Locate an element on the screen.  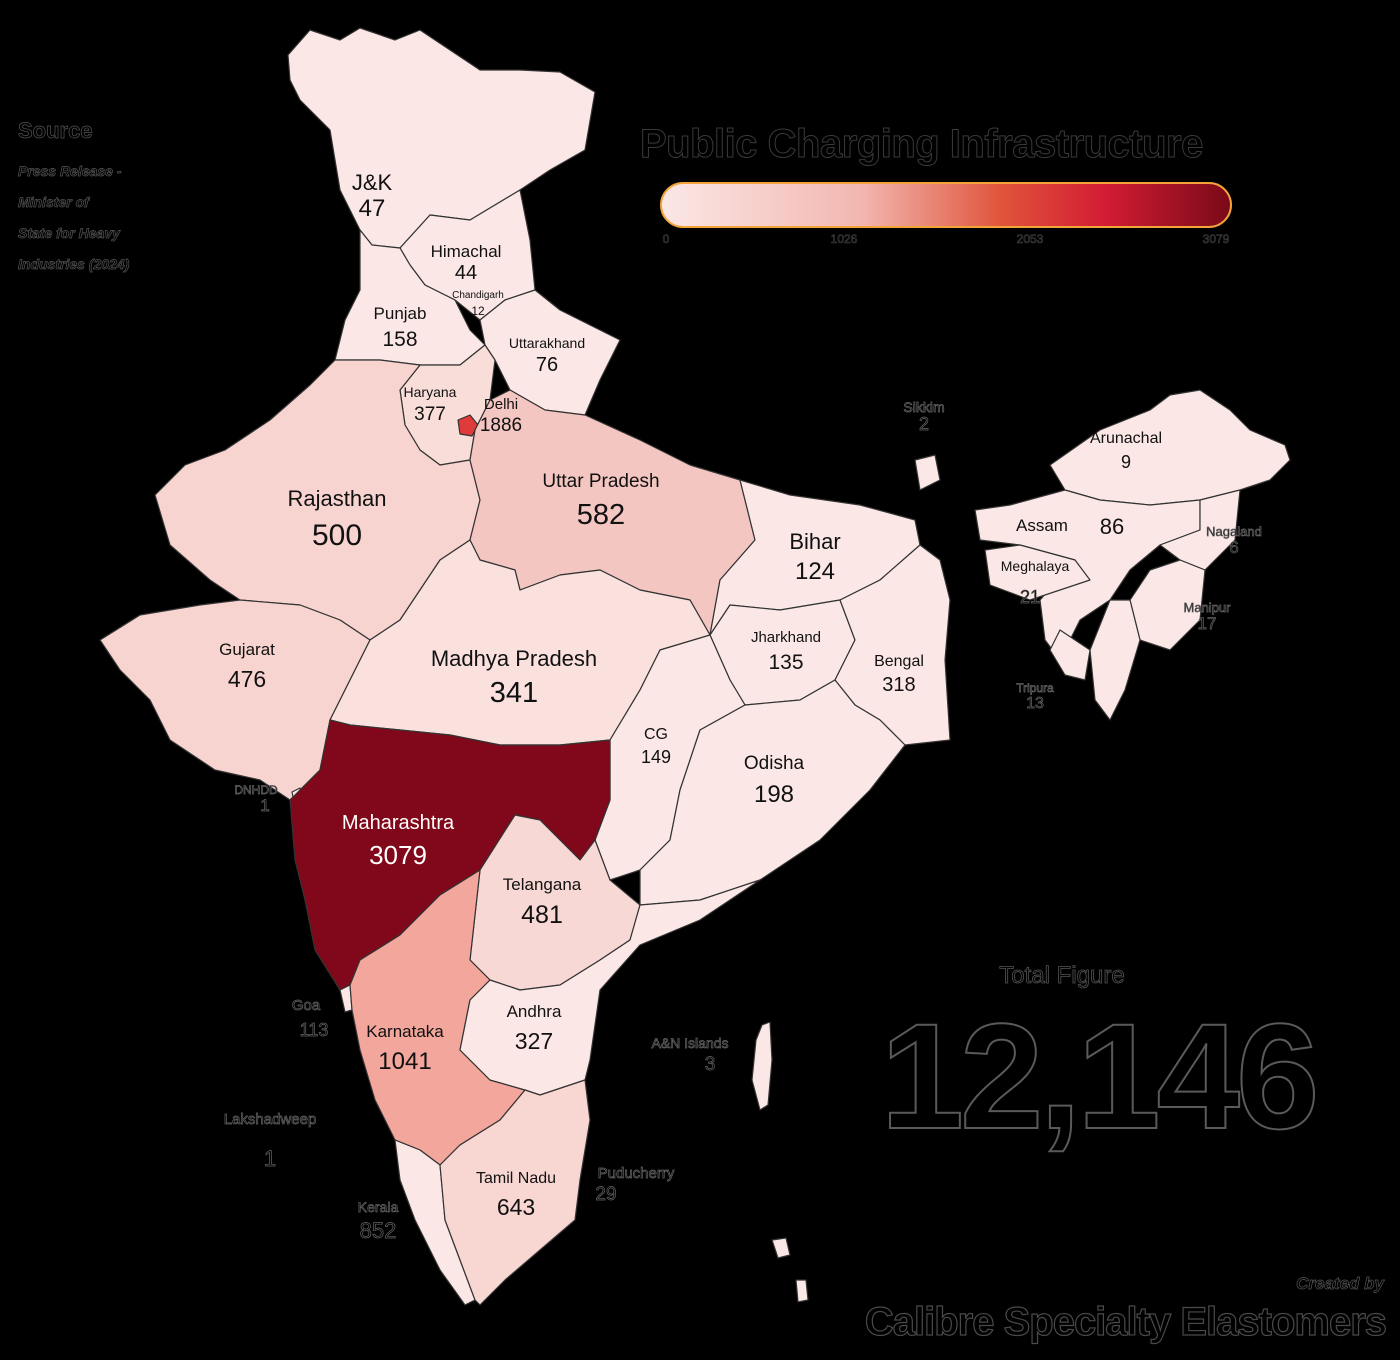
state-value: 481 is located at coordinates (542, 914).